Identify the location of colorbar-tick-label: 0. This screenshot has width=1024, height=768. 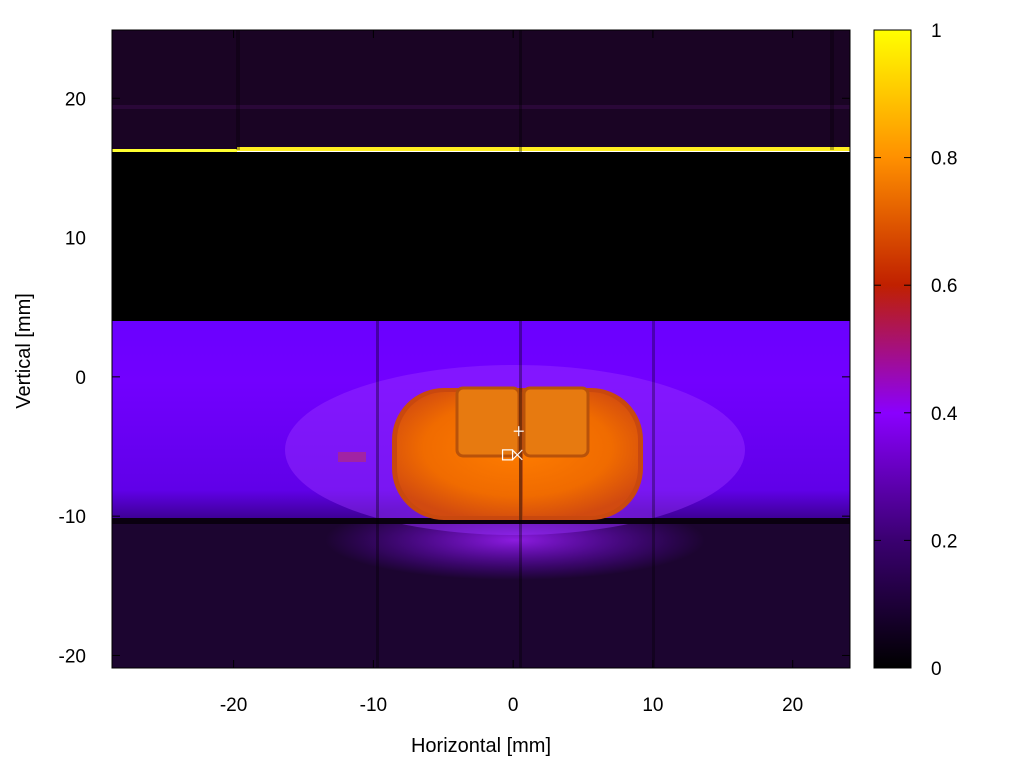
(936, 669).